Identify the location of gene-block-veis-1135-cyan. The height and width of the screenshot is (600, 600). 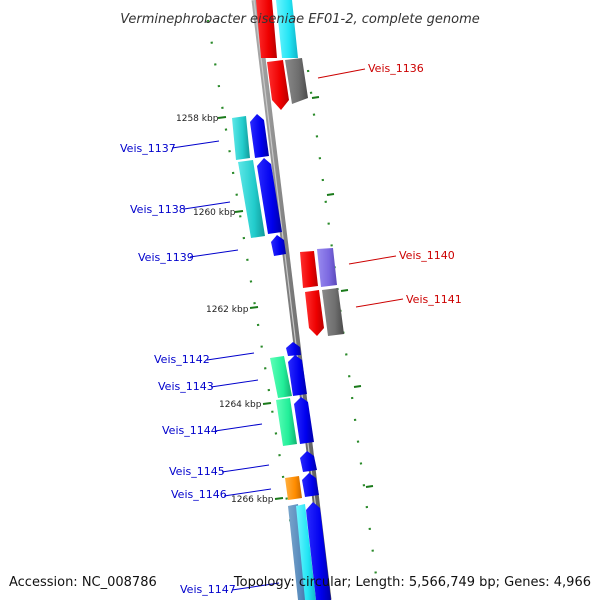
(287, 29).